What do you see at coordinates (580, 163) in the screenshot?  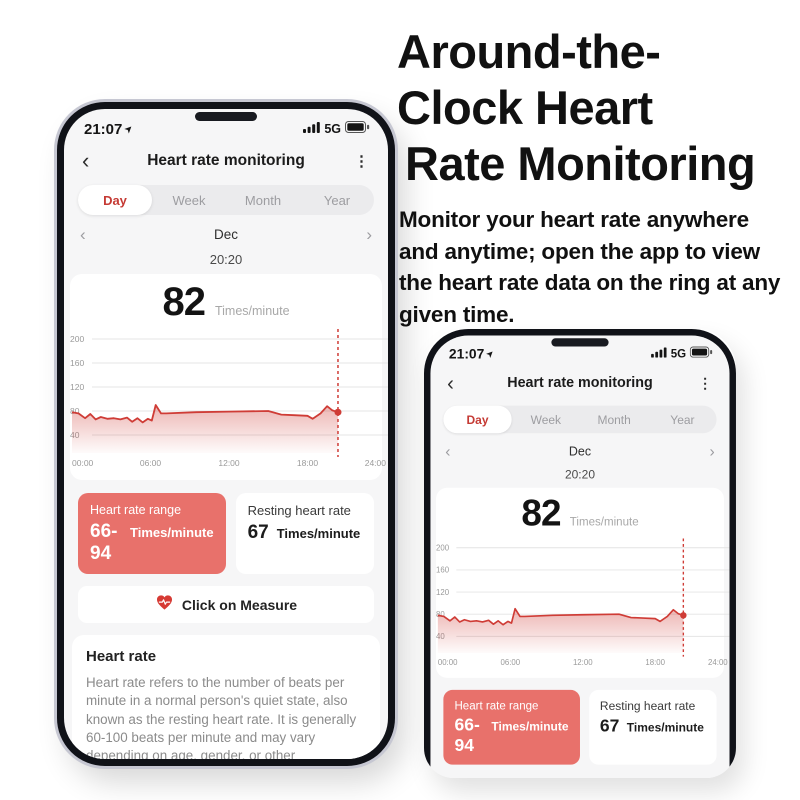 I see `headline-line-3: Rate Monitoring` at bounding box center [580, 163].